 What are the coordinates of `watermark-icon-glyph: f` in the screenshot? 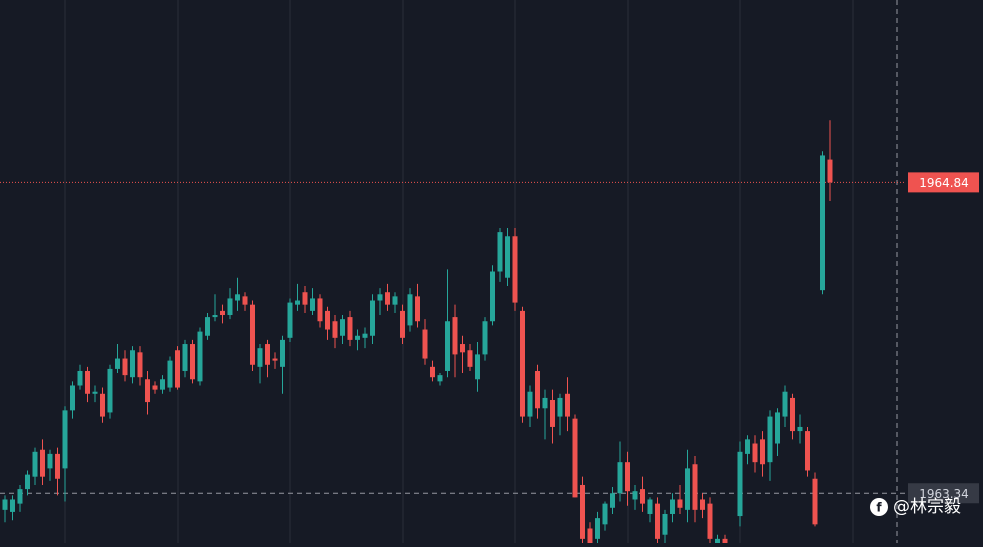 It's located at (879, 508).